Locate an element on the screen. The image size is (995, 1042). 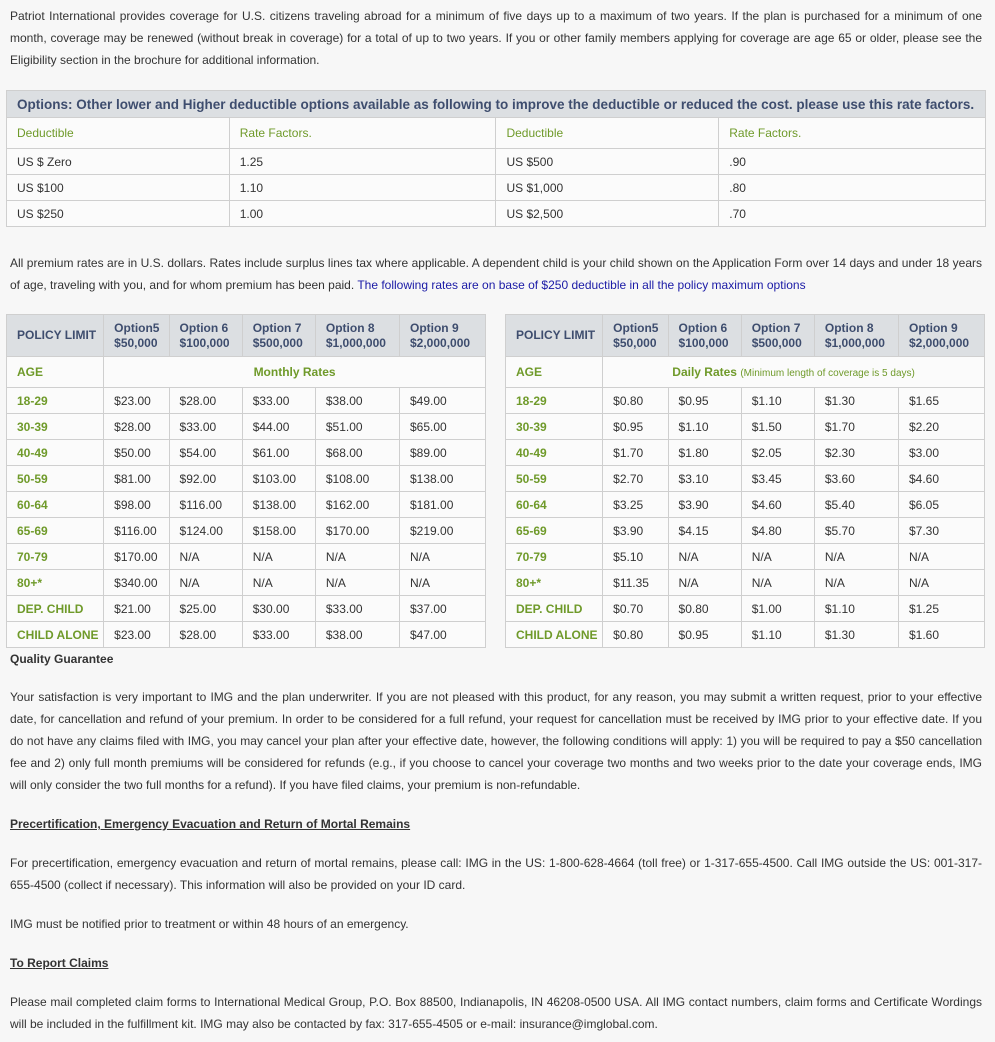
rate-cell: $3.10 is located at coordinates (704, 478).